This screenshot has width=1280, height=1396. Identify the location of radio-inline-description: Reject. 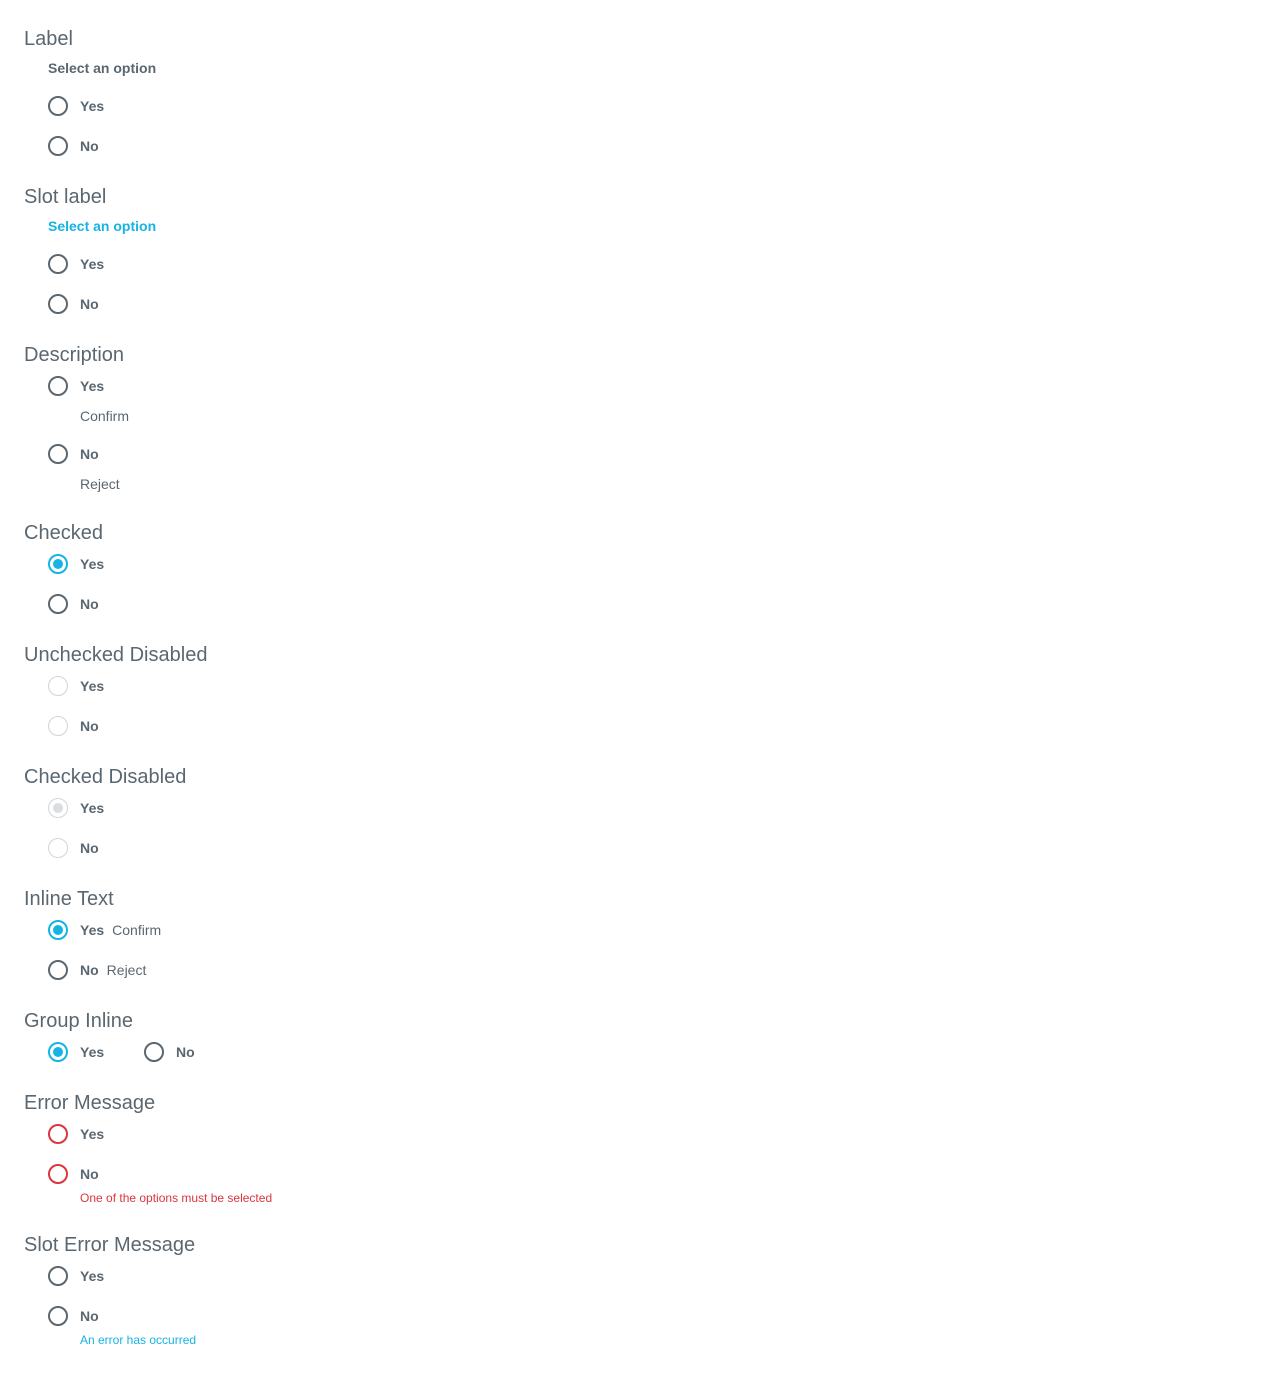
(126, 970).